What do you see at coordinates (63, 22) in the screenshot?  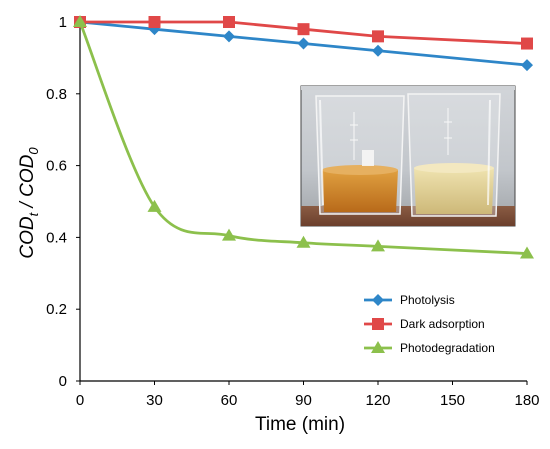 I see `y-tick-label: 1` at bounding box center [63, 22].